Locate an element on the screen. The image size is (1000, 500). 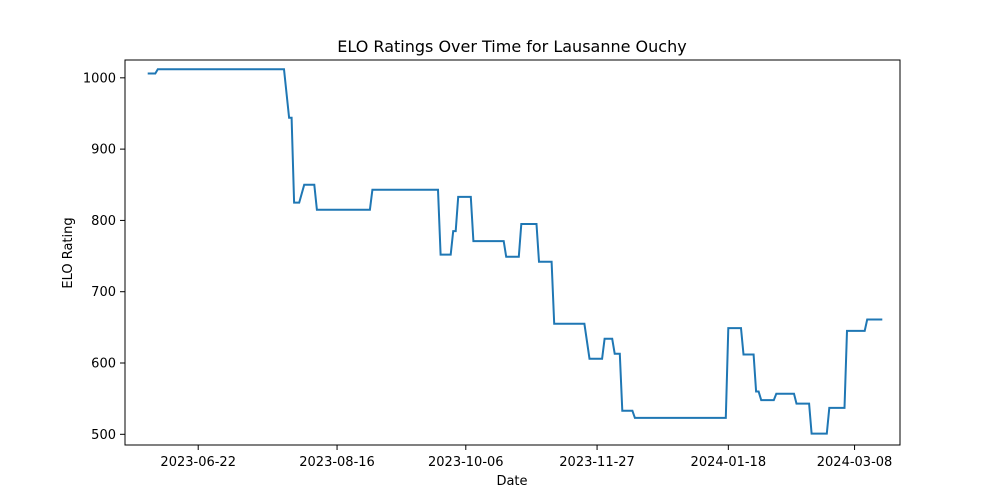
y-axis-label: ELO Rating is located at coordinates (68, 252).